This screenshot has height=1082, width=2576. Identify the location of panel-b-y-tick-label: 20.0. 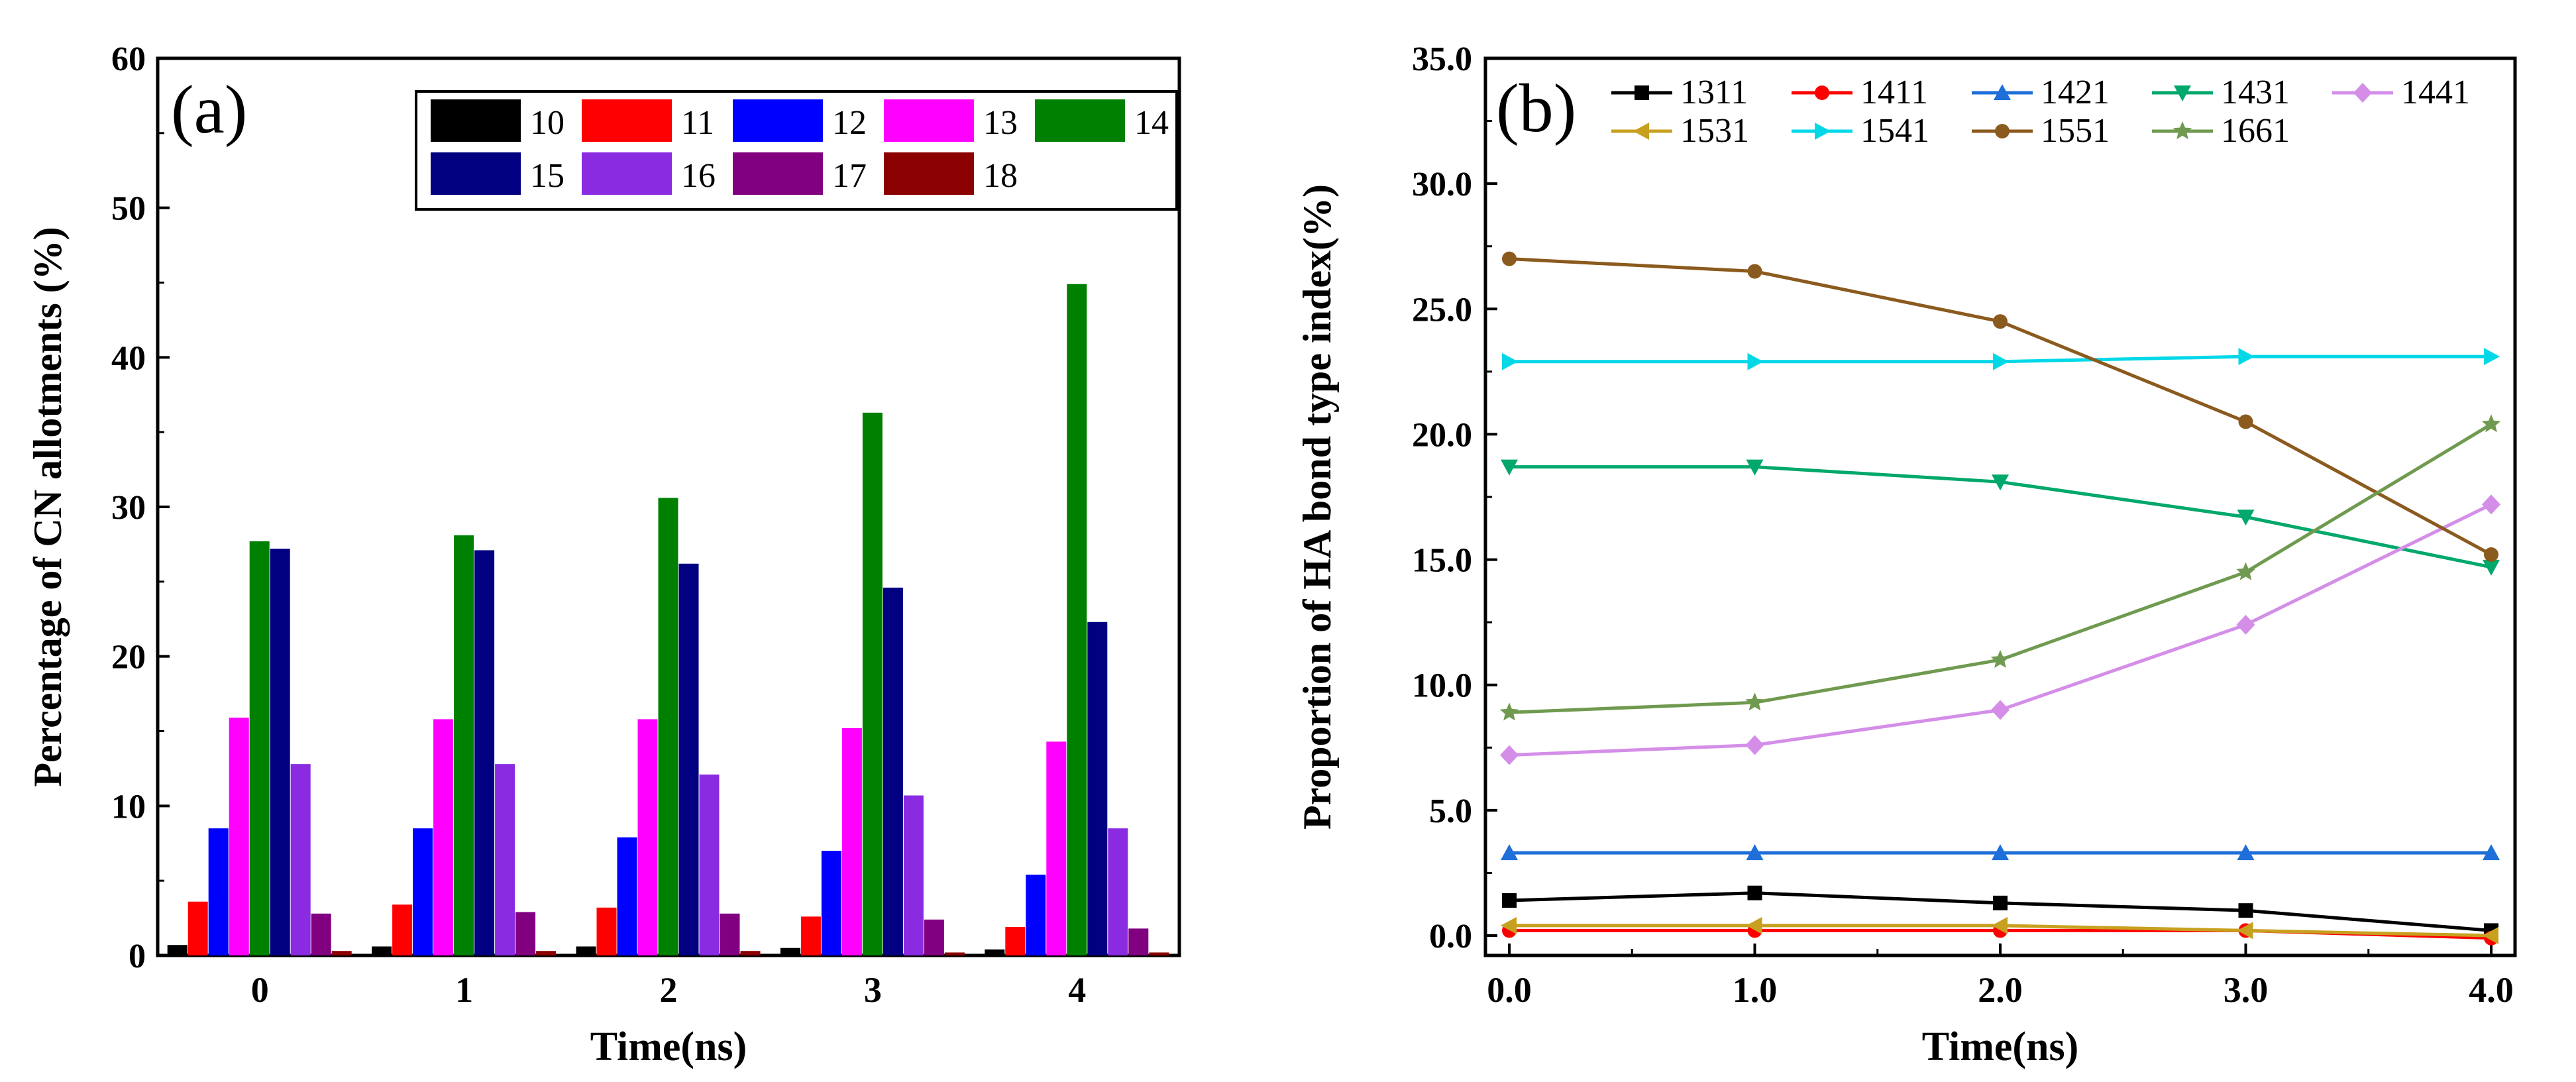
(1442, 435).